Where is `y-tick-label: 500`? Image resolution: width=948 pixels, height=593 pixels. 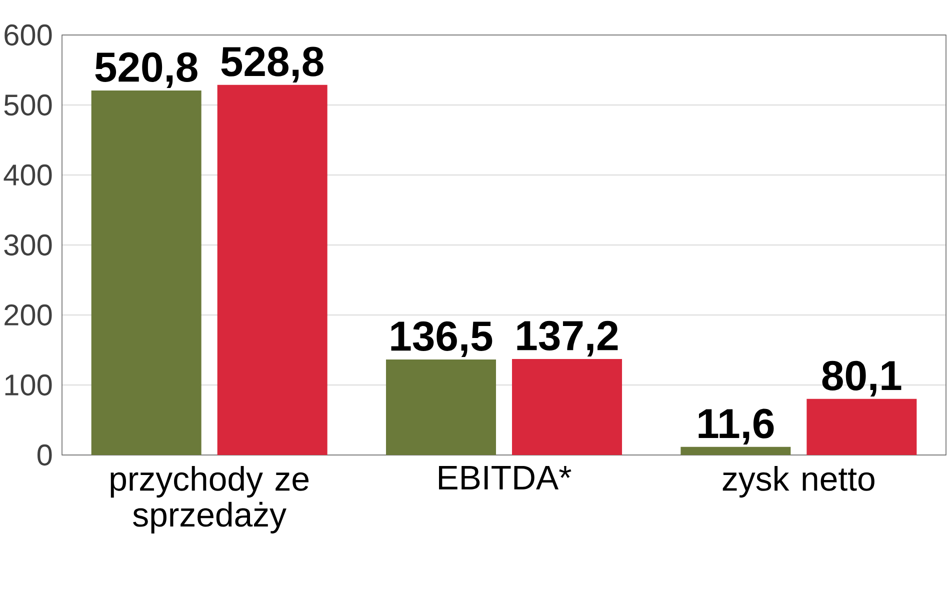 y-tick-label: 500 is located at coordinates (28, 105).